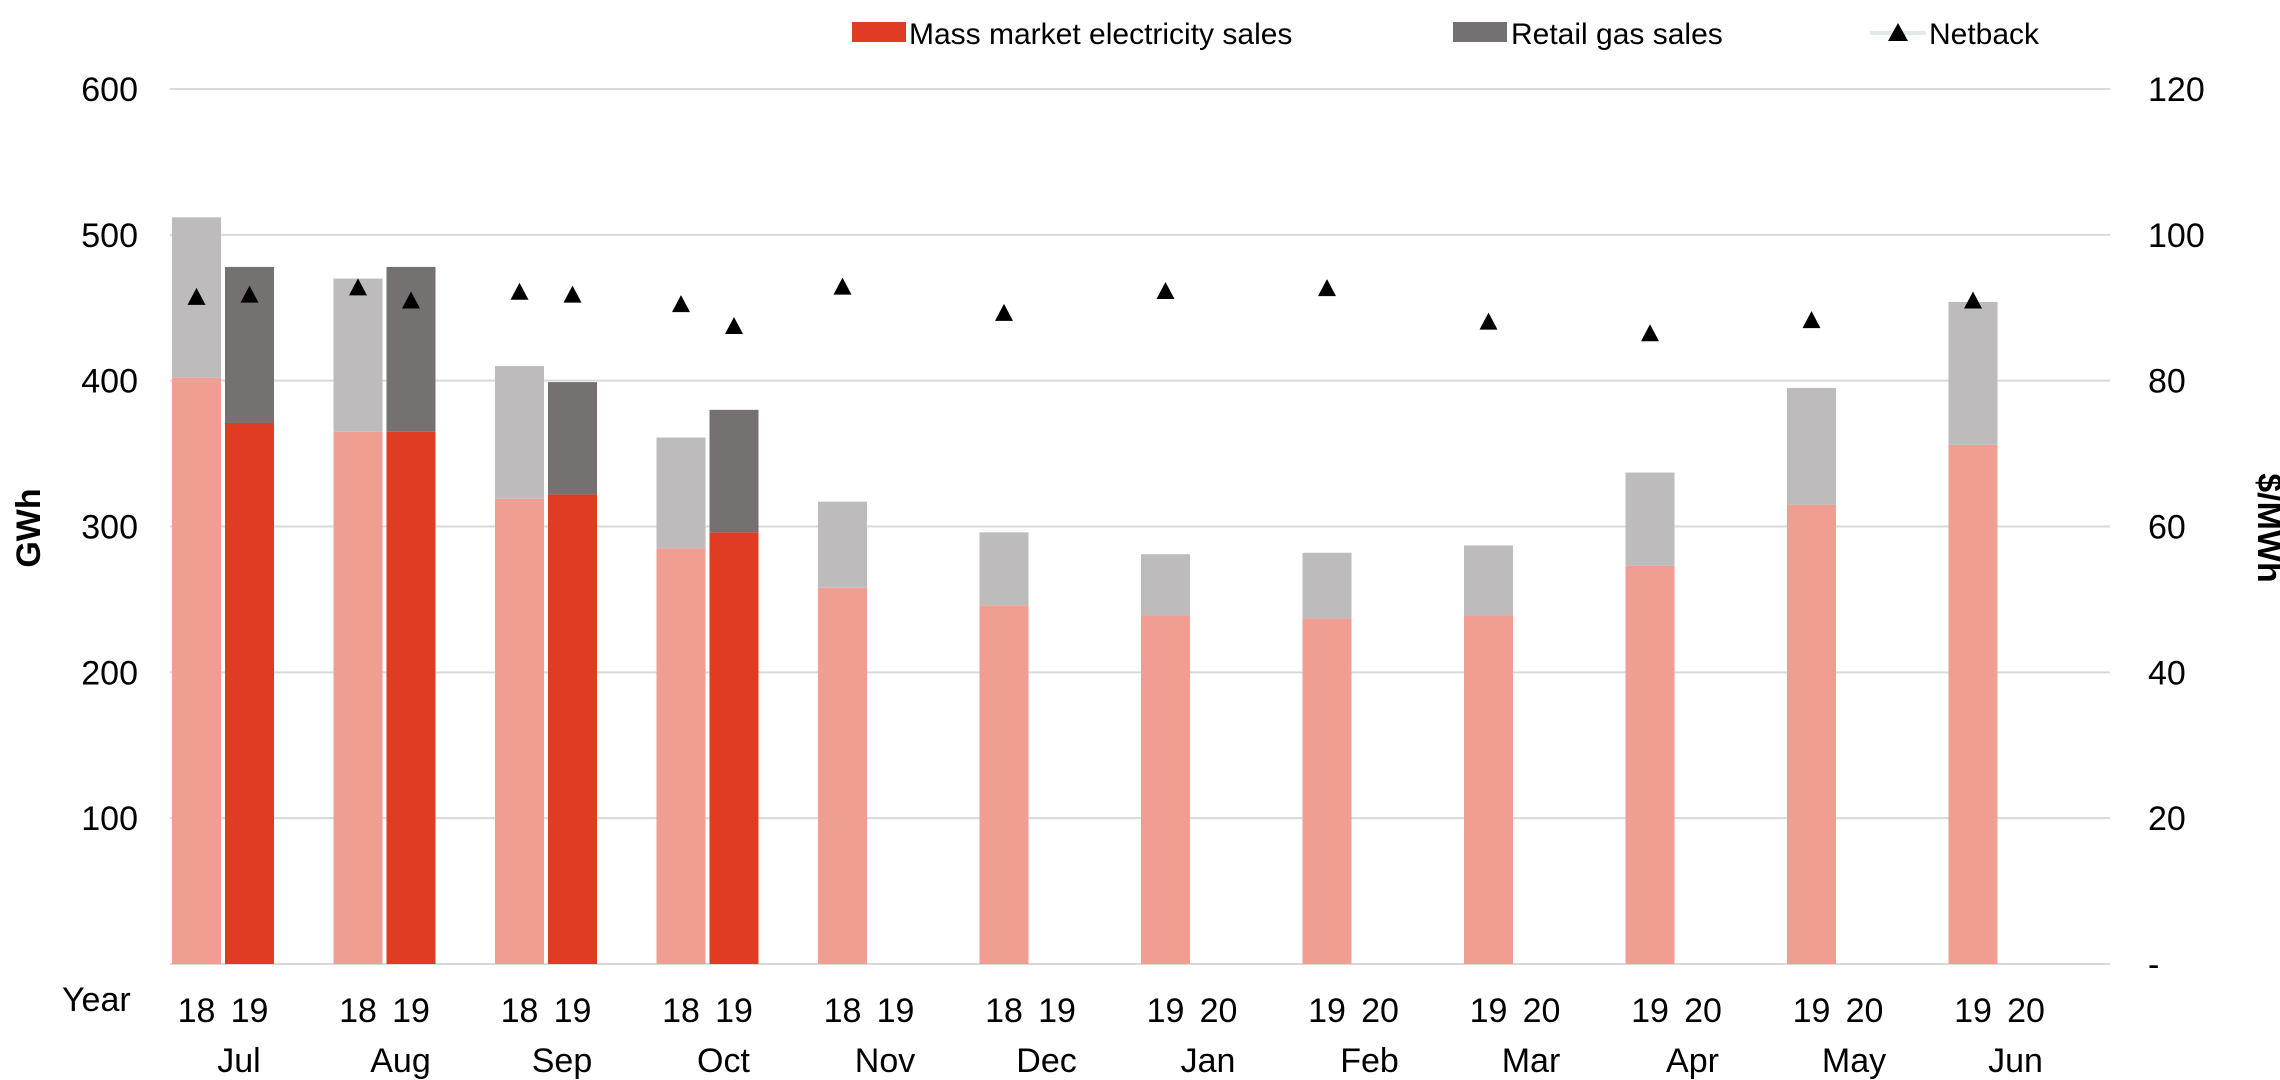 Image resolution: width=2280 pixels, height=1080 pixels. I want to click on month-tick-label: Feb, so click(1369, 1061).